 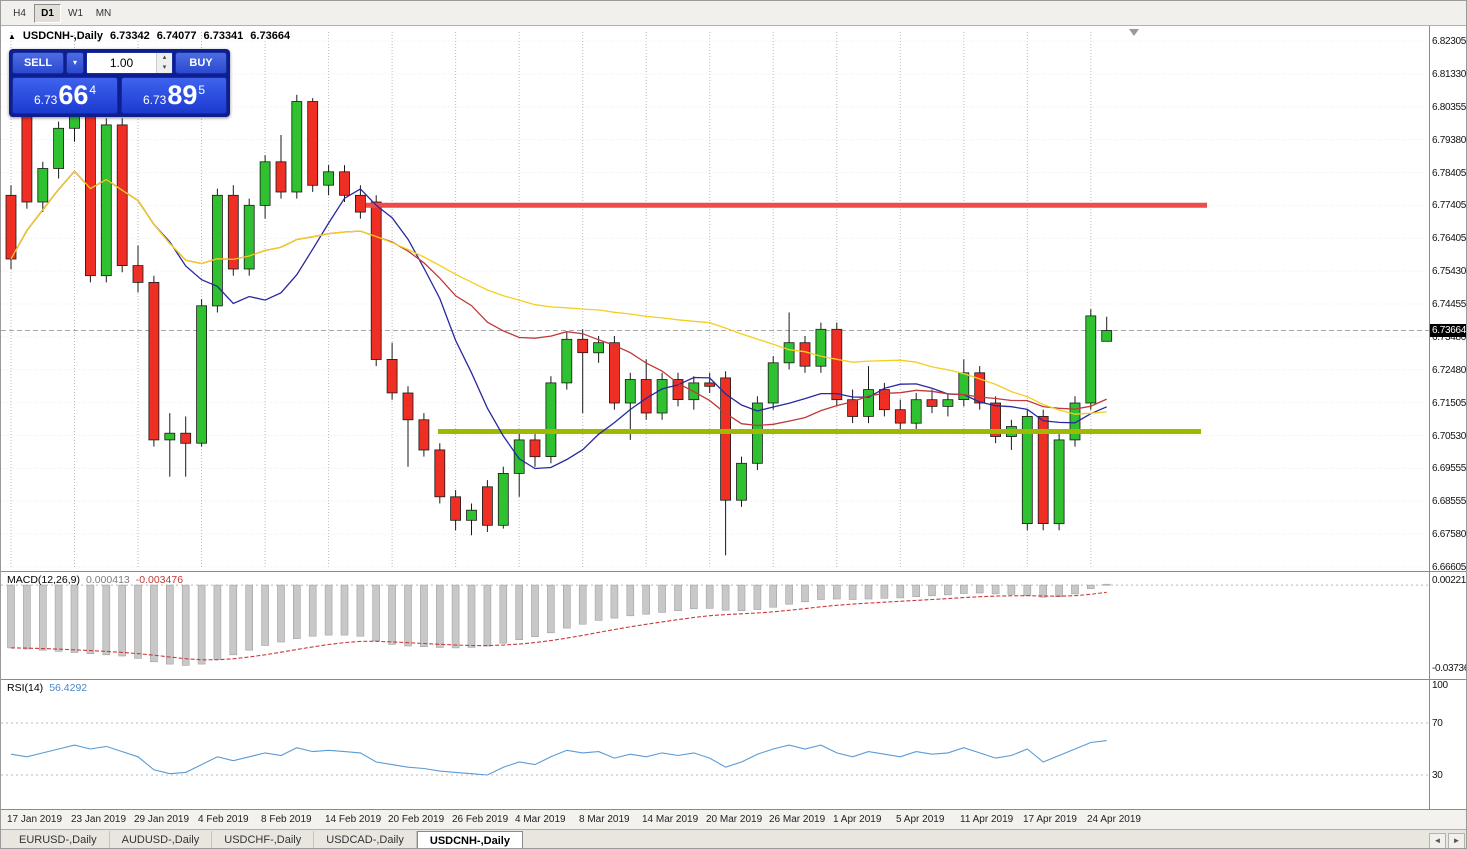 What do you see at coordinates (1449, 468) in the screenshot?
I see `price-axis-label: 6.69555` at bounding box center [1449, 468].